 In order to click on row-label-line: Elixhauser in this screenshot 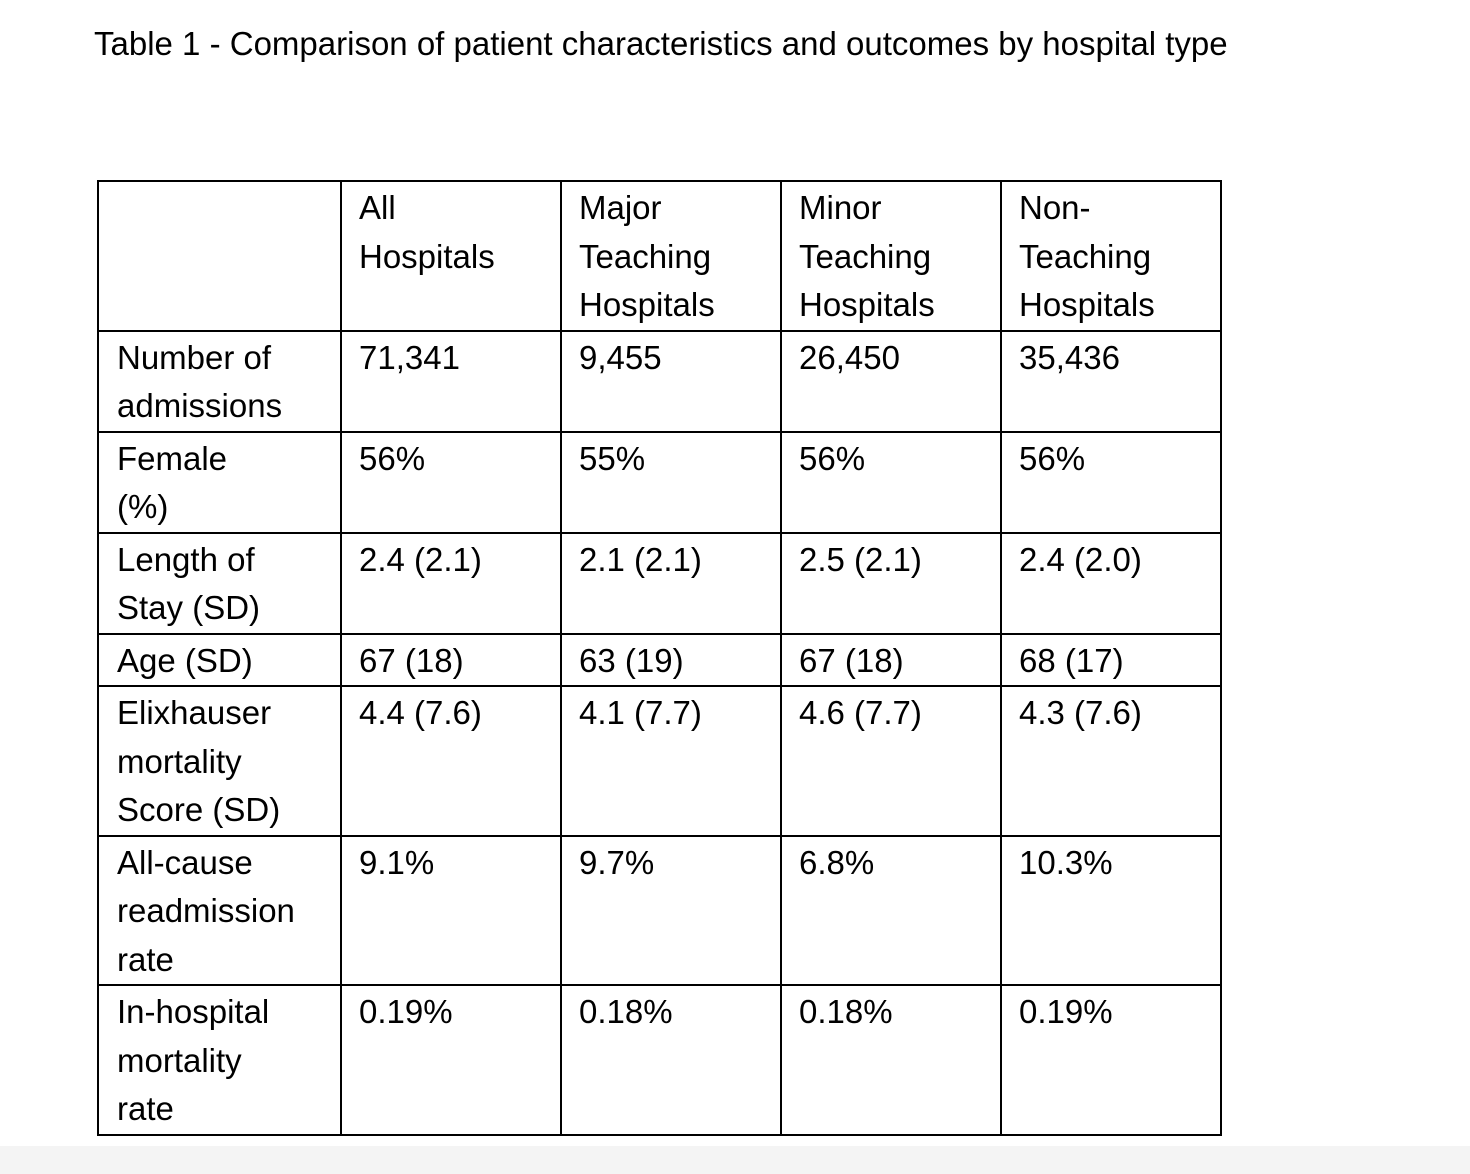, I will do `click(194, 712)`.